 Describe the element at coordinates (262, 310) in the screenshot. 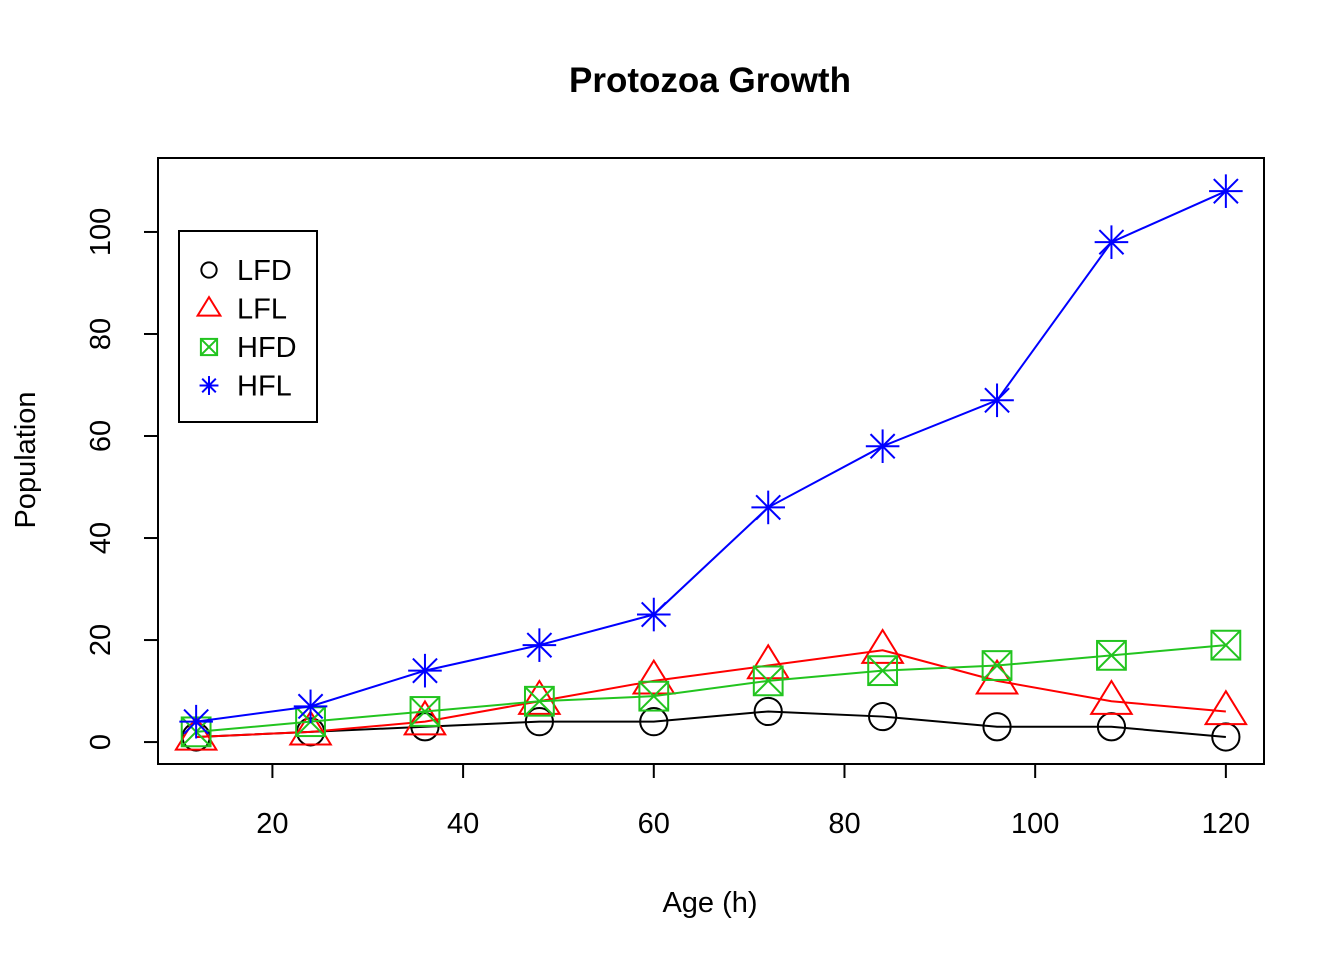

I see `legend-label-lfl: LFL` at that location.